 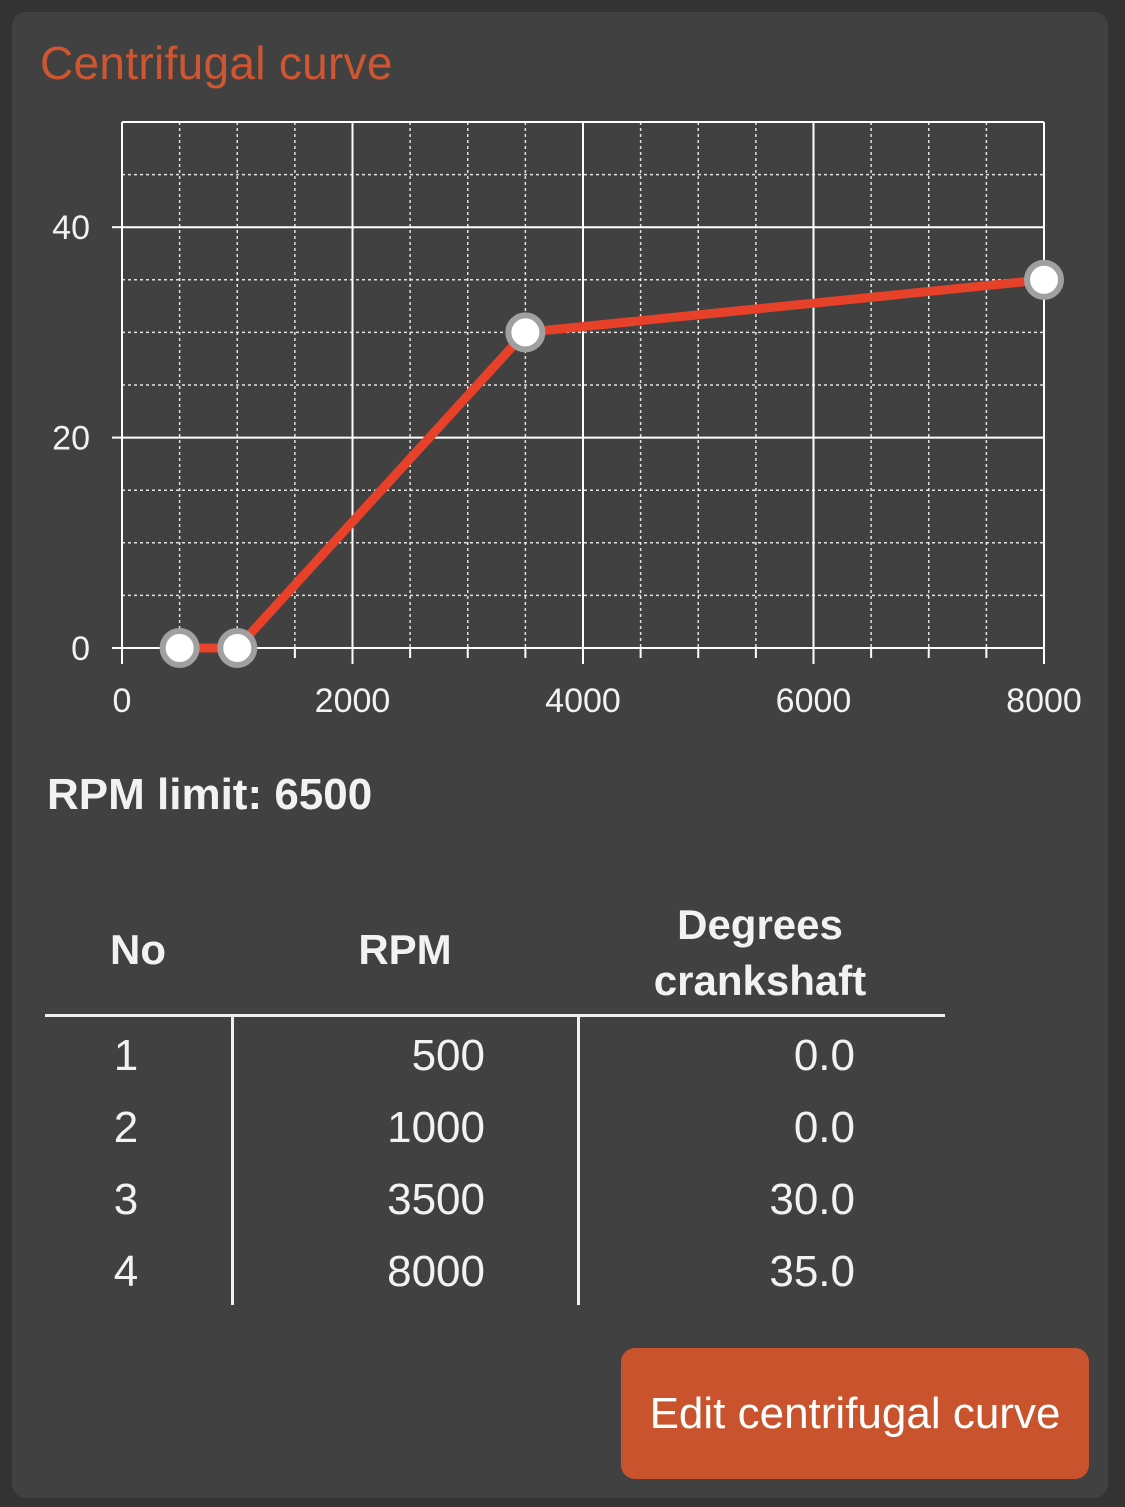 I want to click on x-tick-label: 8000, so click(x=1044, y=701).